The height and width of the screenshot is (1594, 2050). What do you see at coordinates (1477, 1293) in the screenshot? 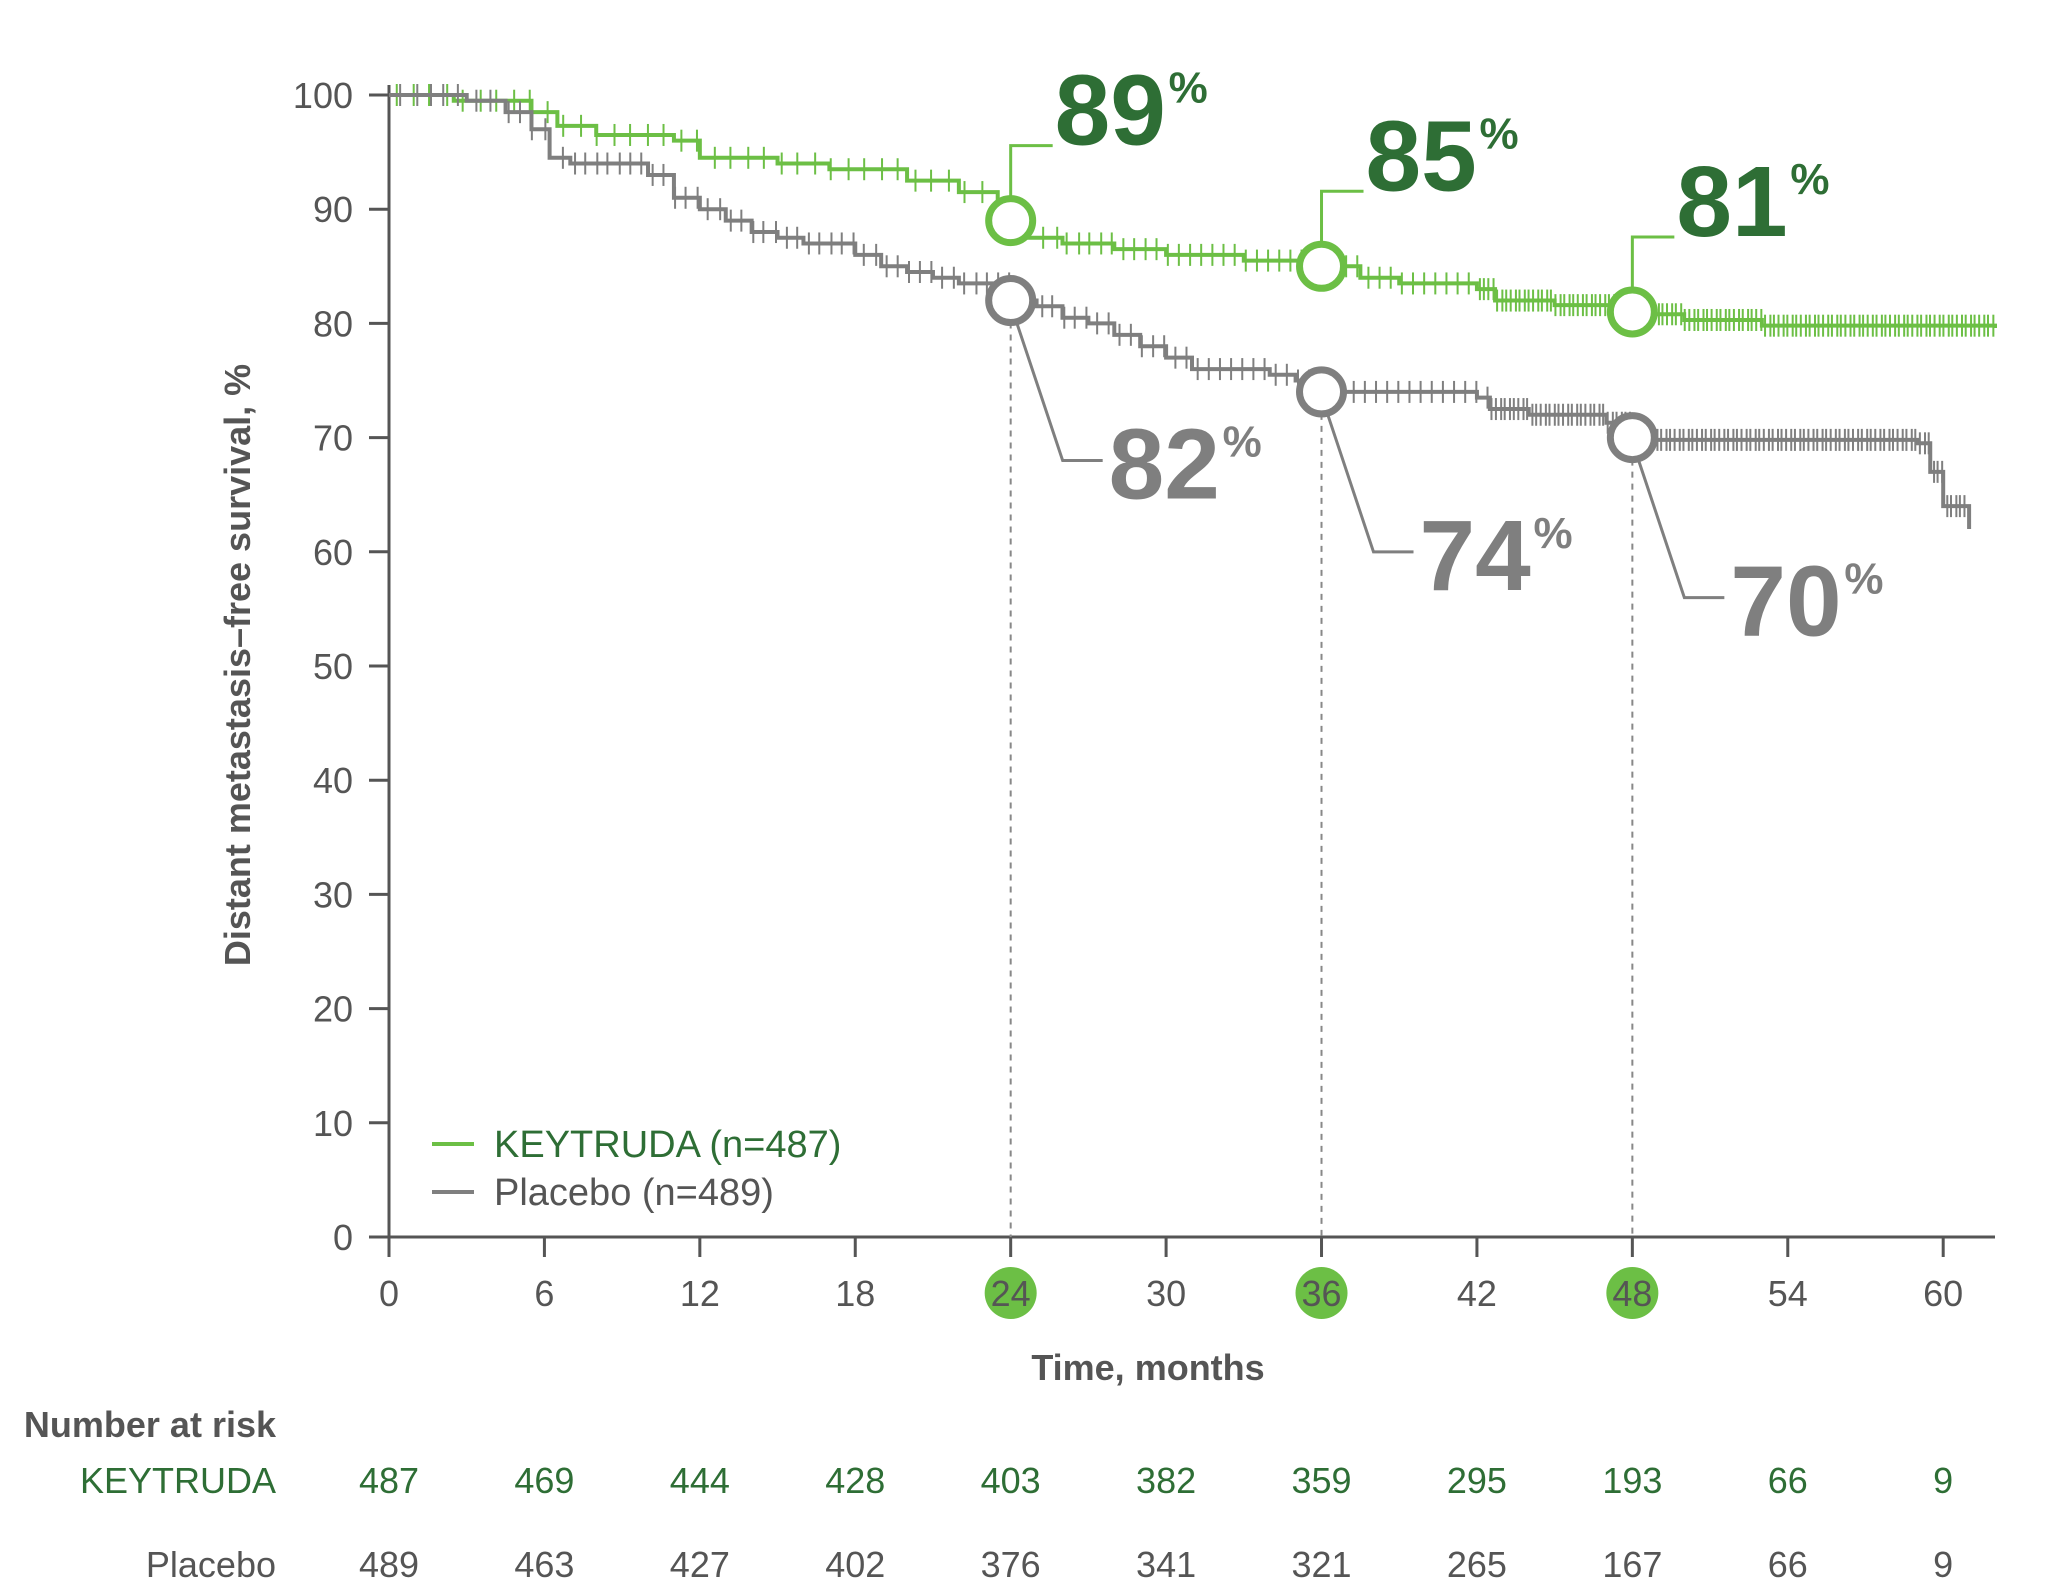
I see `x-tick-label: 42` at bounding box center [1477, 1293].